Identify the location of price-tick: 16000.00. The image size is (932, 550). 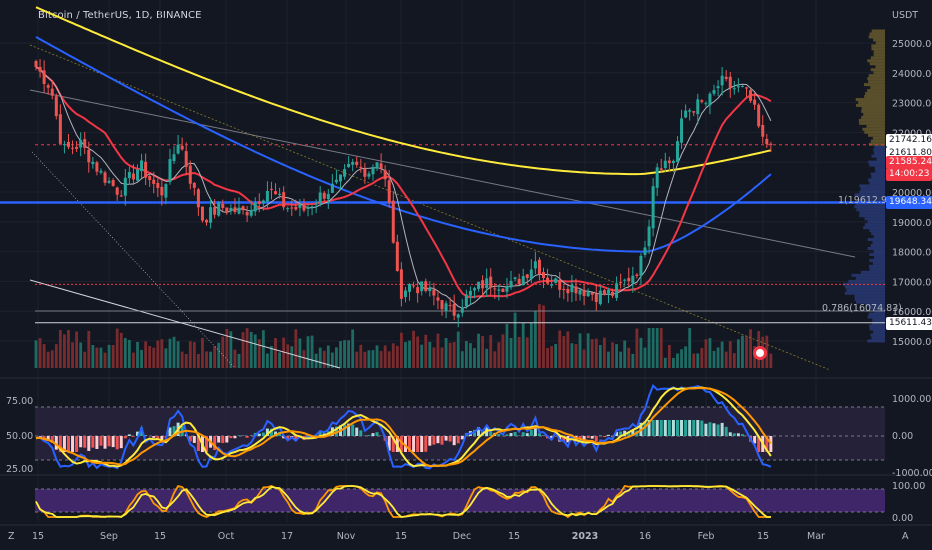
(912, 312).